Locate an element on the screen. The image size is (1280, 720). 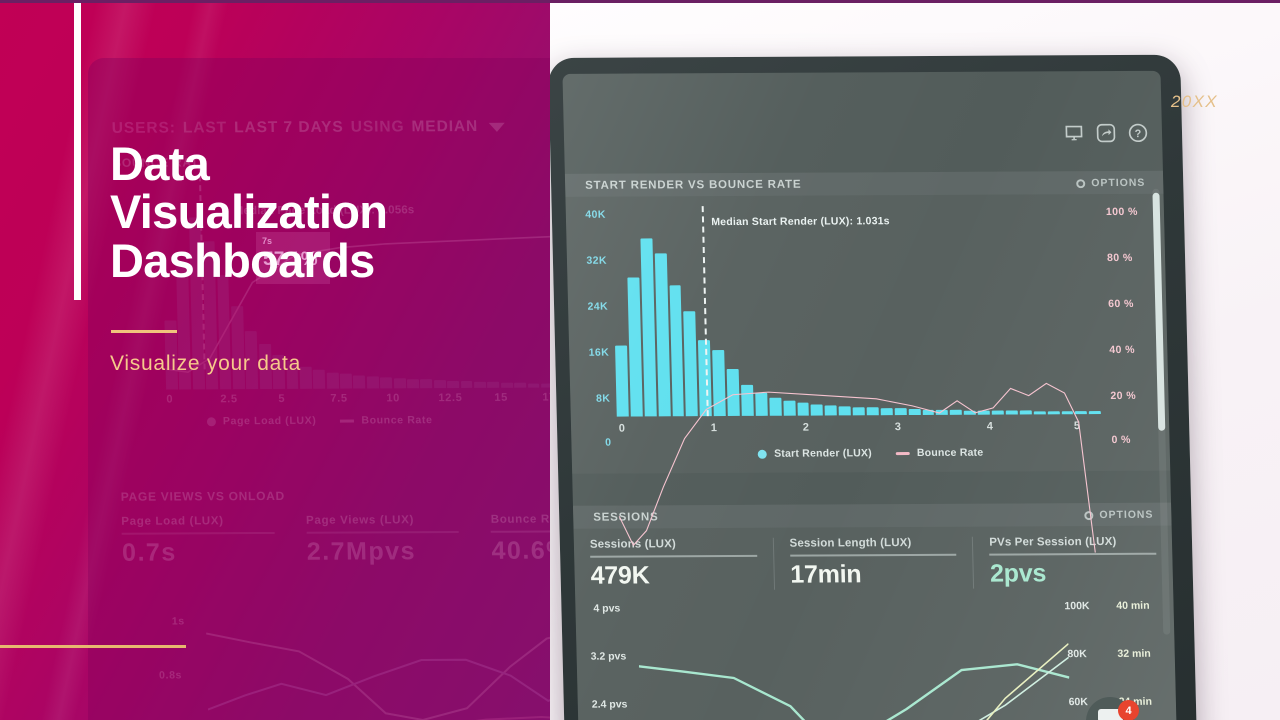
tooltip-value: 57.1% is located at coordinates (290, 259).